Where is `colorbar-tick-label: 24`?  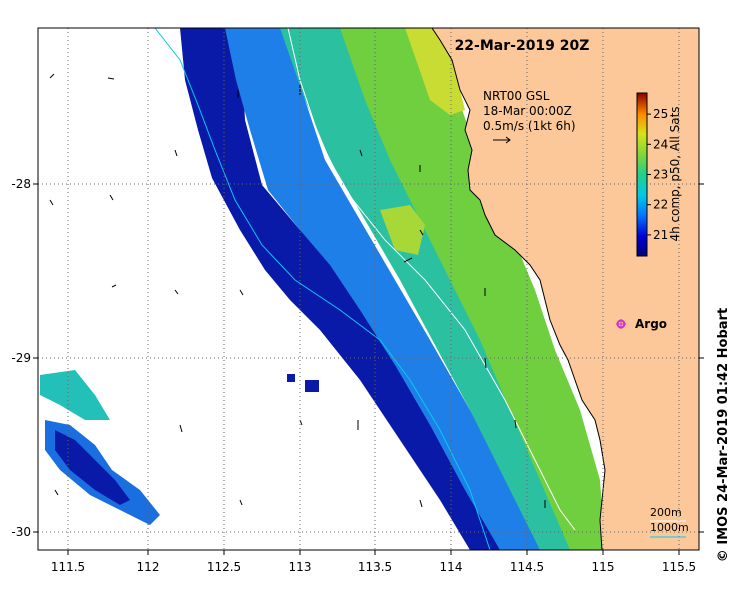
colorbar-tick-label: 24 is located at coordinates (660, 144).